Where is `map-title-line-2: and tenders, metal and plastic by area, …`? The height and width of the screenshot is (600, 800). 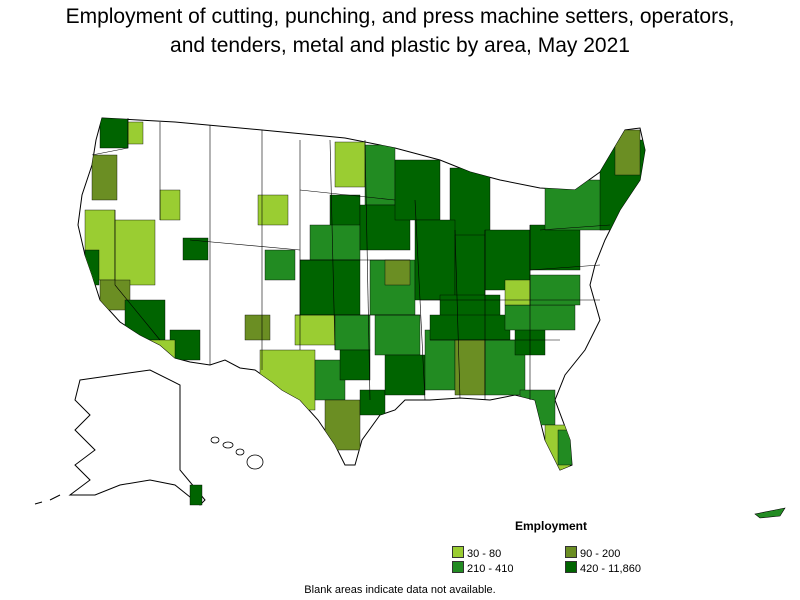 map-title-line-2: and tenders, metal and plastic by area, … is located at coordinates (400, 45).